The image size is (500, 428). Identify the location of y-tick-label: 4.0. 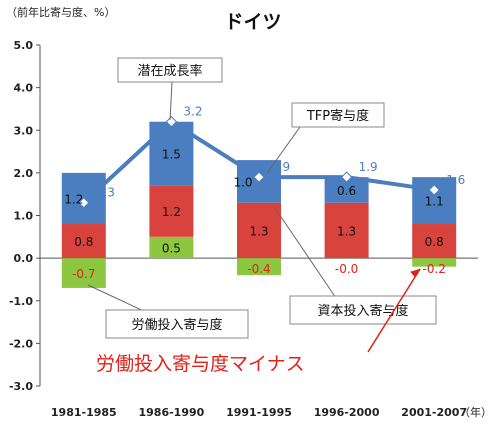
(24, 88).